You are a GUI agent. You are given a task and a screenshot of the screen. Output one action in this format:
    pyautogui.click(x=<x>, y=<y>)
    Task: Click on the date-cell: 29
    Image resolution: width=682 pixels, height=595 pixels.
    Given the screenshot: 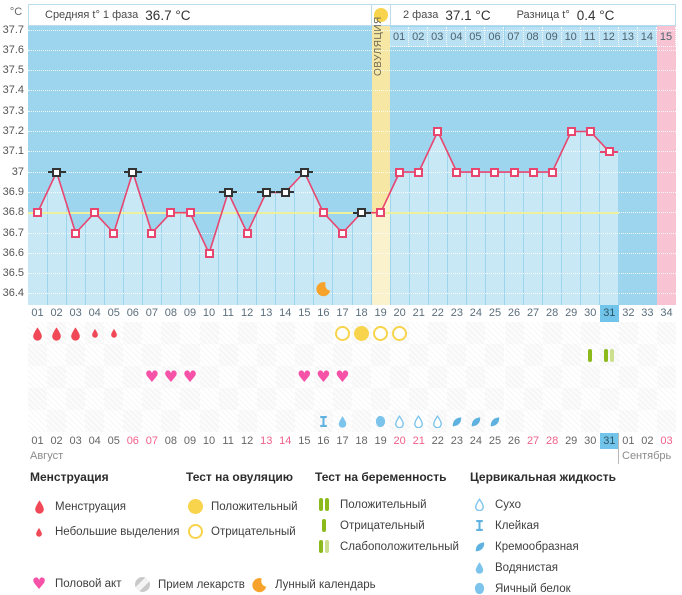 What is the action you would take?
    pyautogui.click(x=571, y=441)
    